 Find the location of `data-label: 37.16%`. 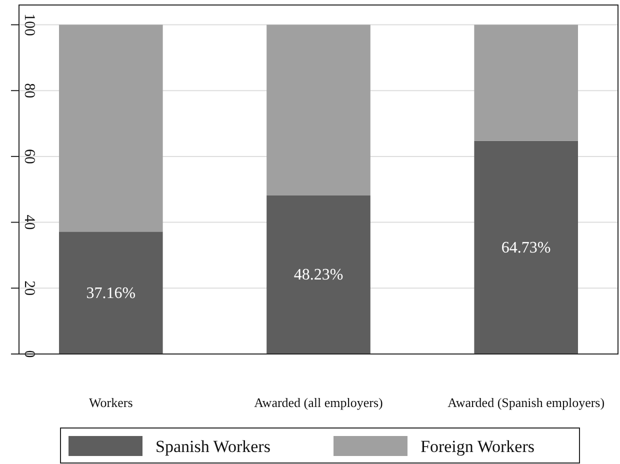

data-label: 37.16% is located at coordinates (111, 293).